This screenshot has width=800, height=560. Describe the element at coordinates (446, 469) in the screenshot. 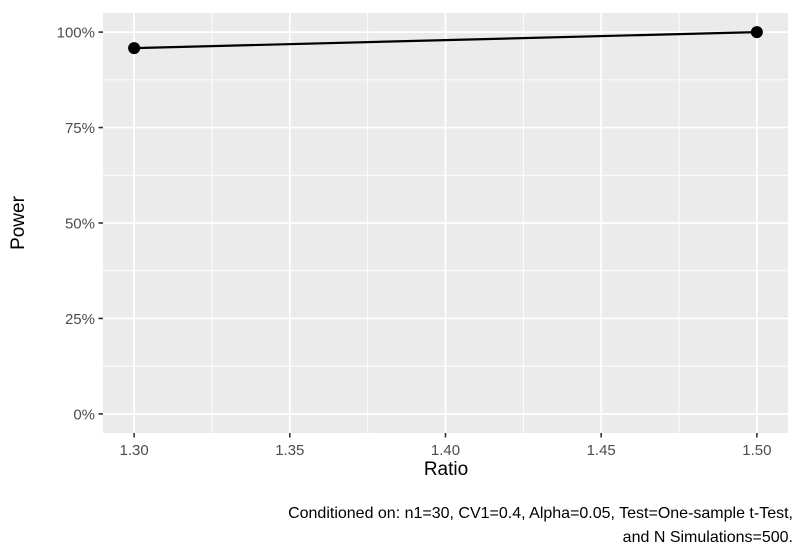

I see `x-axis-title: Ratio` at that location.